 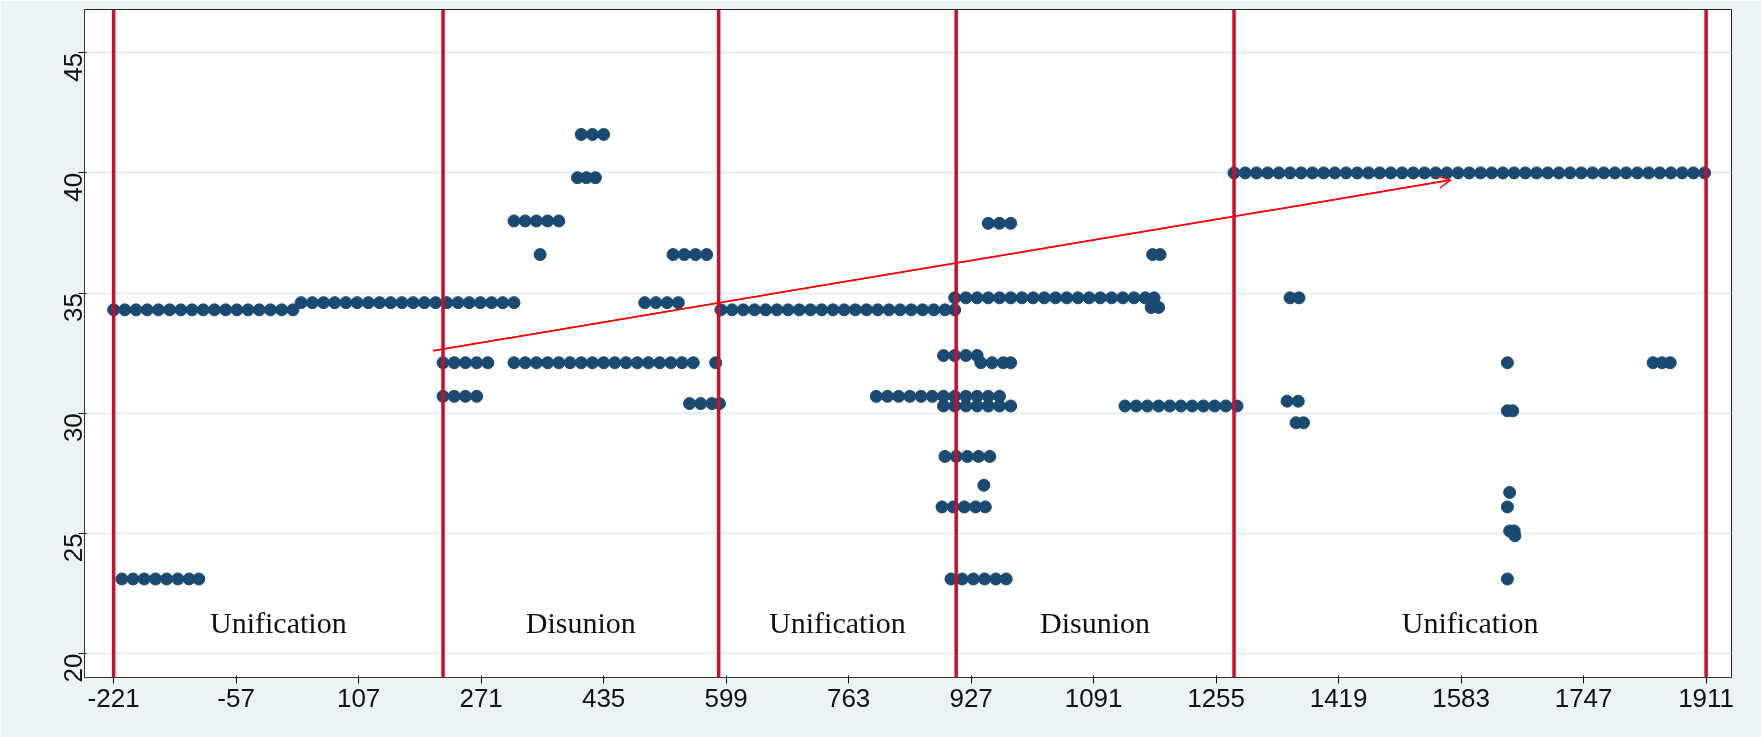 I want to click on y-tick-label: 30, so click(x=73, y=428).